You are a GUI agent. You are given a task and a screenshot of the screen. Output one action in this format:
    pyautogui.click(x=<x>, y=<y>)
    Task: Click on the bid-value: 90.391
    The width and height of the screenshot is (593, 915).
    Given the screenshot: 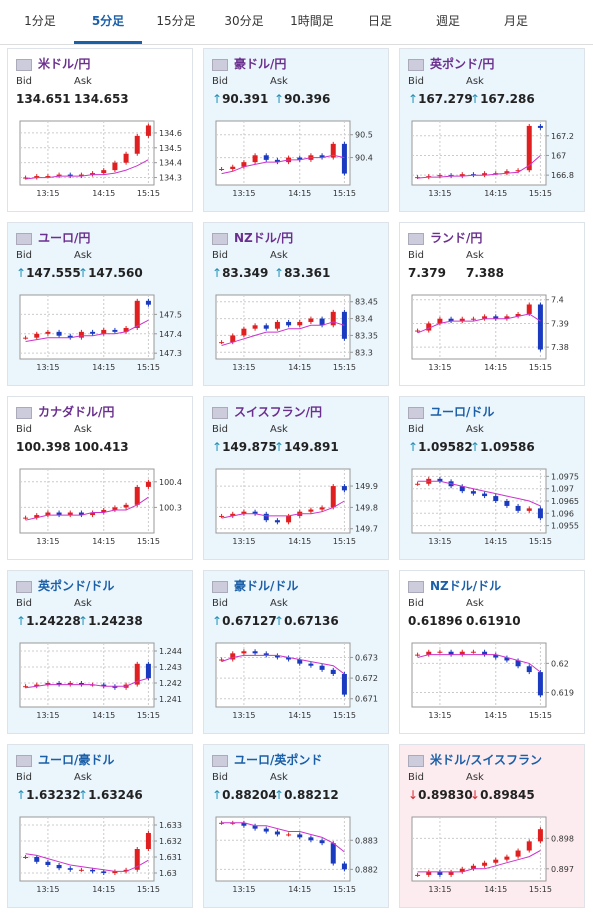 What is the action you would take?
    pyautogui.click(x=245, y=99)
    